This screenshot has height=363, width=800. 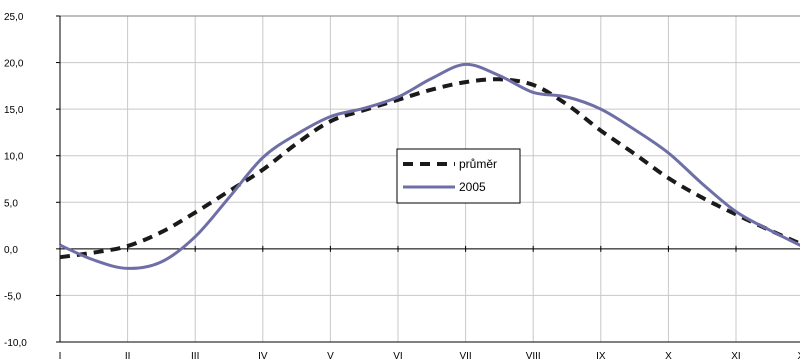 I want to click on x-tick-label: IV, so click(x=263, y=356).